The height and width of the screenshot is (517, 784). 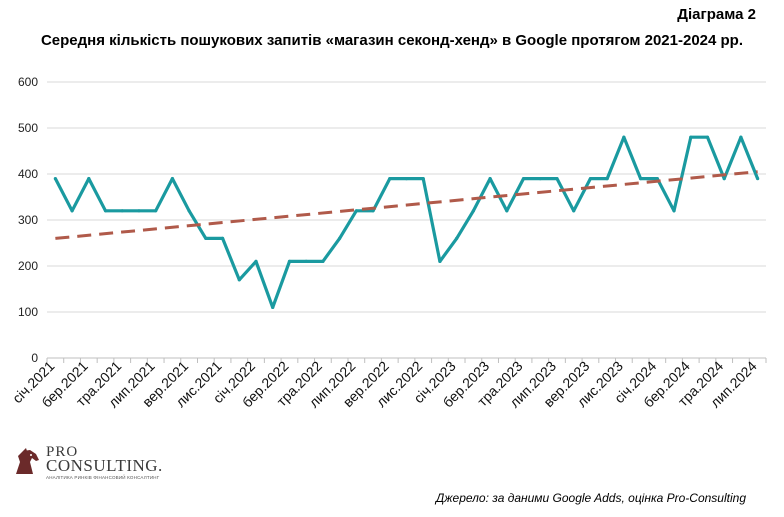 What do you see at coordinates (28, 266) in the screenshot?
I see `y-tick-label: 200` at bounding box center [28, 266].